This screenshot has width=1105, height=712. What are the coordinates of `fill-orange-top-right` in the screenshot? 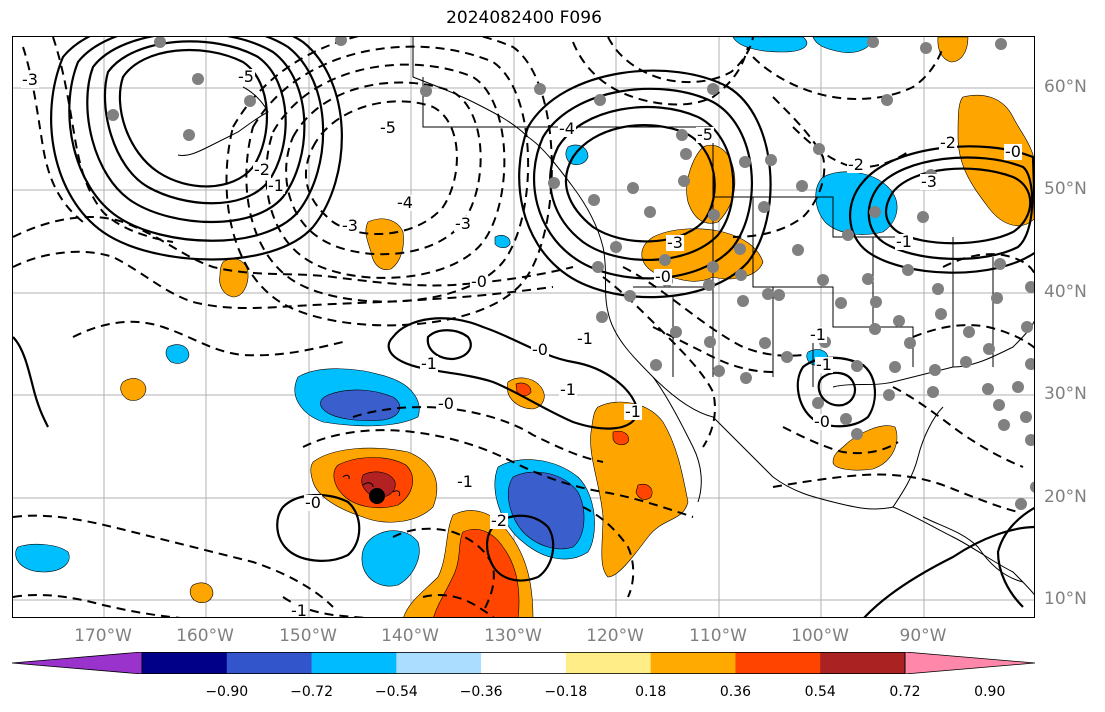 It's located at (953, 50).